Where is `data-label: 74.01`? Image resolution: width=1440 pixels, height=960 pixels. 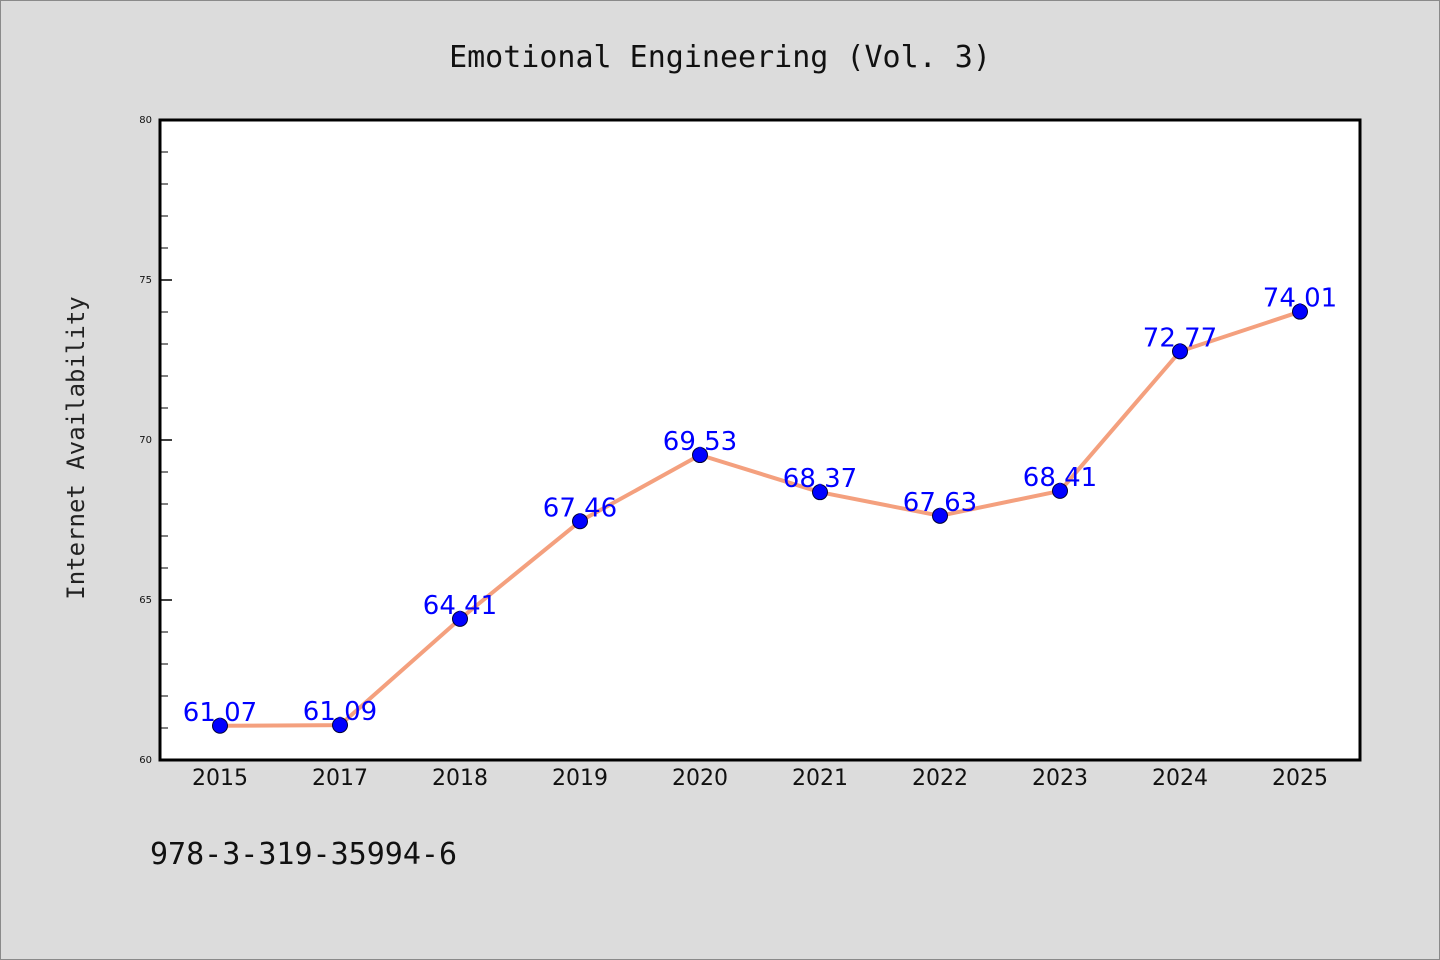 data-label: 74.01 is located at coordinates (1300, 299).